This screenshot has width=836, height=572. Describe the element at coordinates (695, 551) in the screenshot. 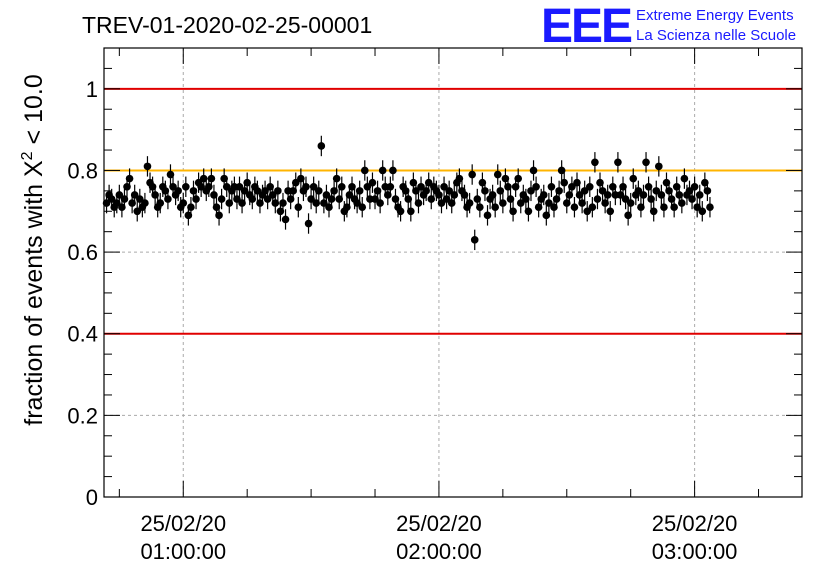

I see `x-tick-label-time: 03:00:00` at that location.